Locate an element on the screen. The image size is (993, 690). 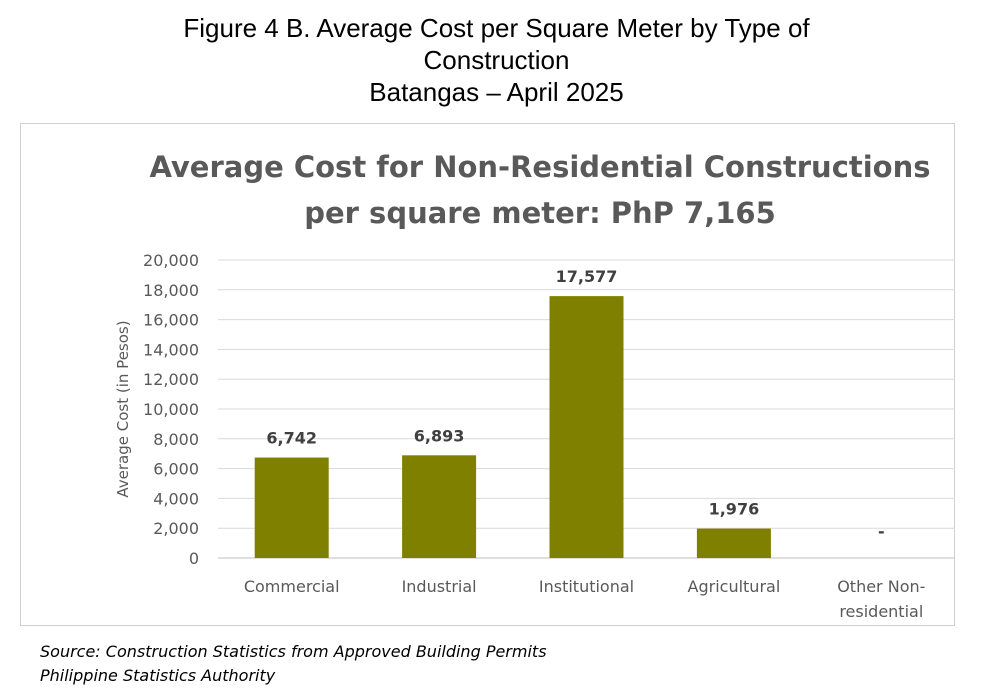
y-tick-label: 6,000 is located at coordinates (176, 469).